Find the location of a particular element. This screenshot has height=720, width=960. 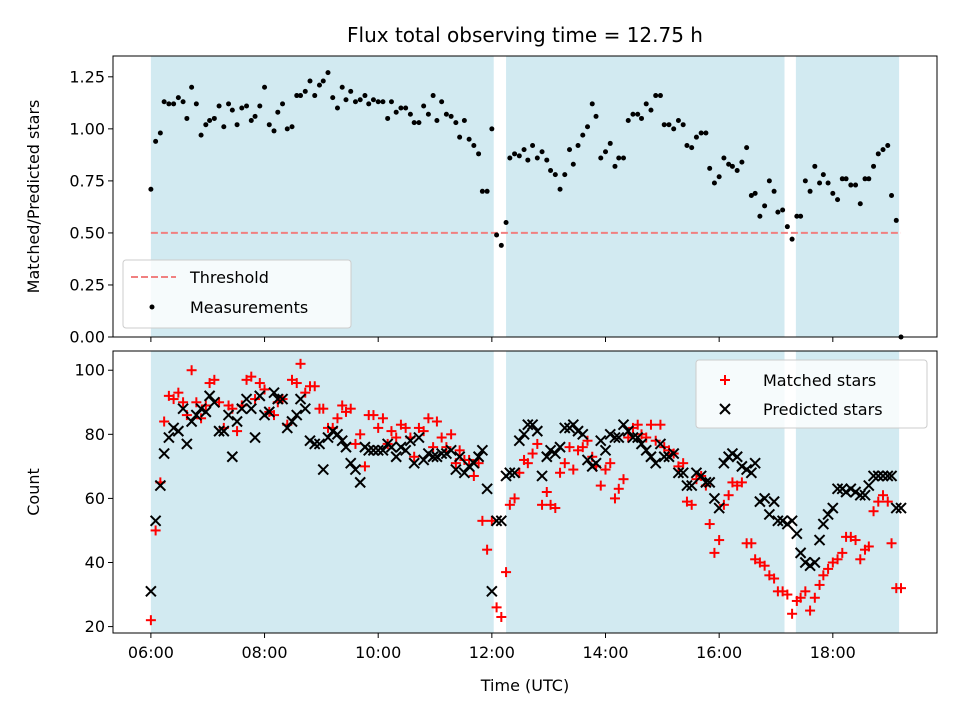

measurements-legend-label: Measurements is located at coordinates (249, 307).